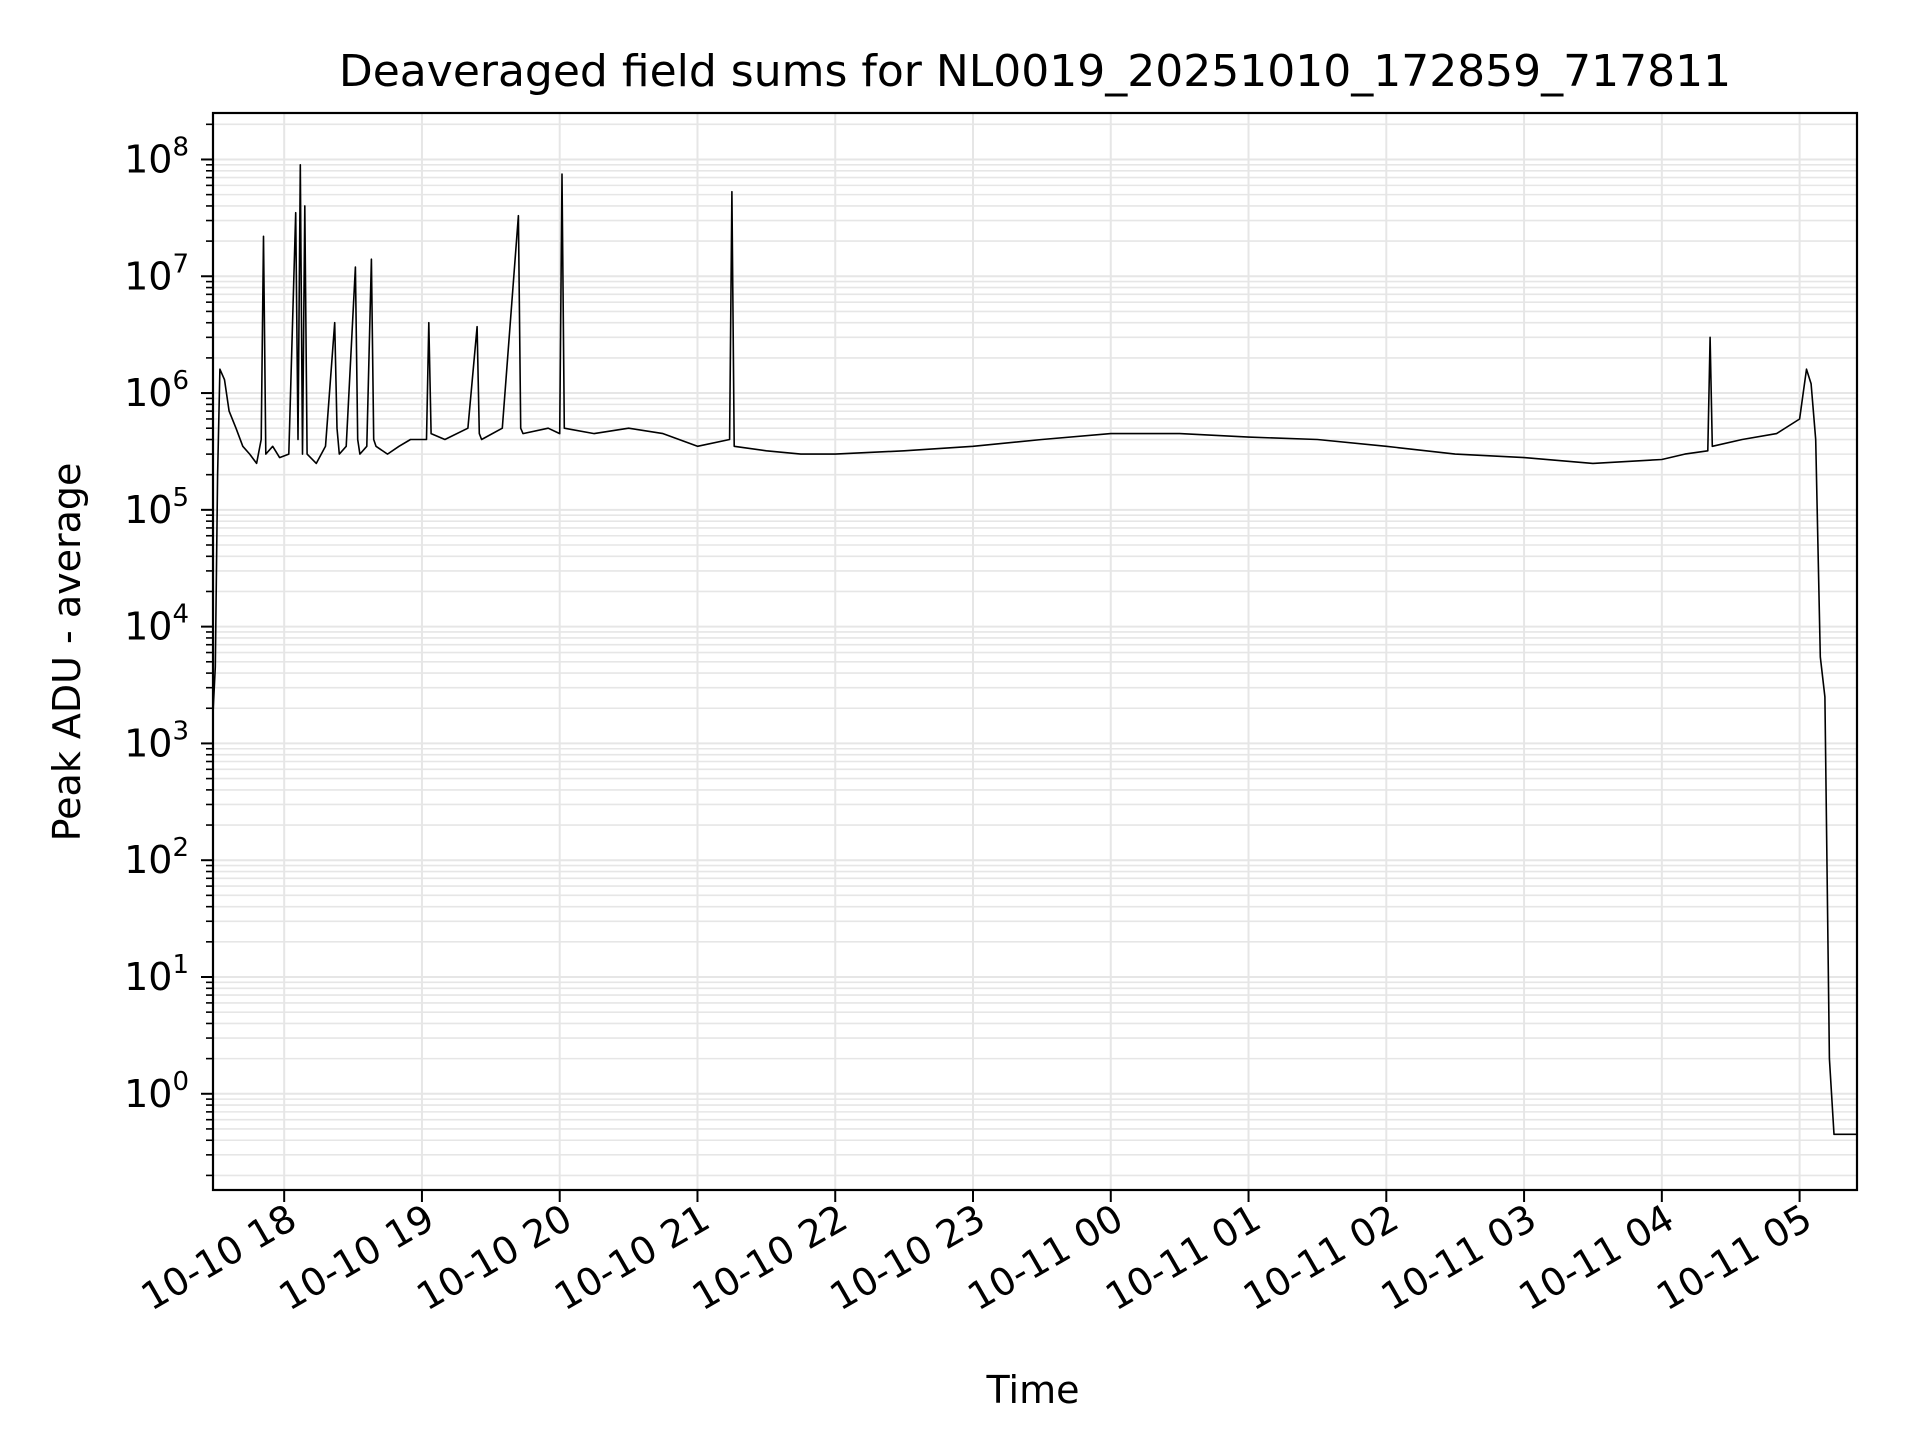 Image resolution: width=1920 pixels, height=1440 pixels. Describe the element at coordinates (156, 740) in the screenshot. I see `y-tick-label: 103` at that location.